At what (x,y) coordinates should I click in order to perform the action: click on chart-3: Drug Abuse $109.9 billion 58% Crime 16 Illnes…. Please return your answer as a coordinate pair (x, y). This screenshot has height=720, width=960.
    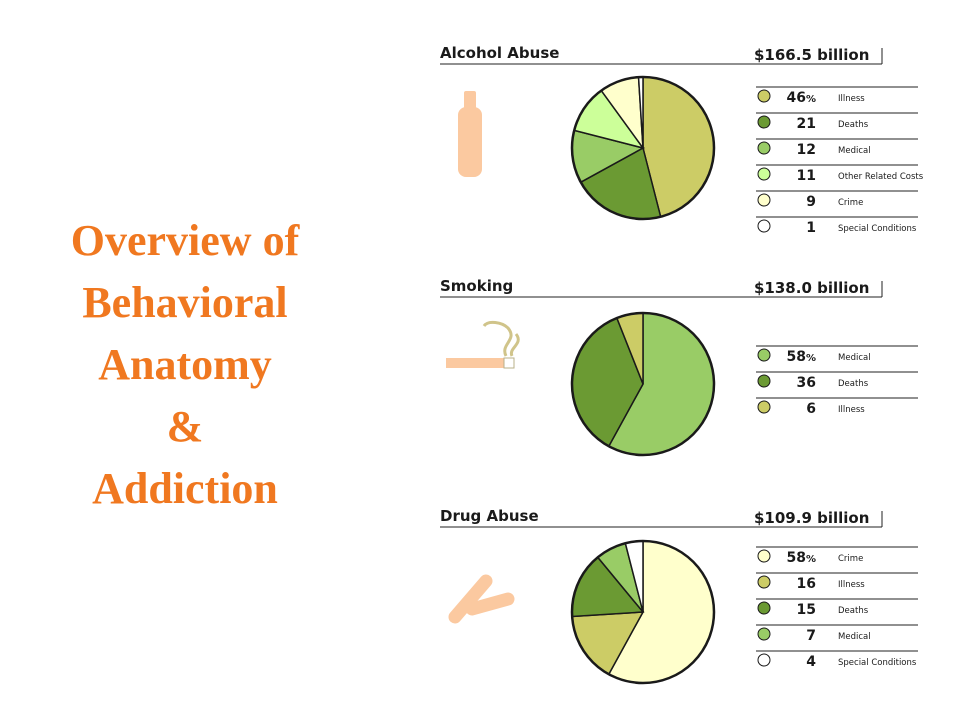
    Looking at the image, I should click on (679, 596).